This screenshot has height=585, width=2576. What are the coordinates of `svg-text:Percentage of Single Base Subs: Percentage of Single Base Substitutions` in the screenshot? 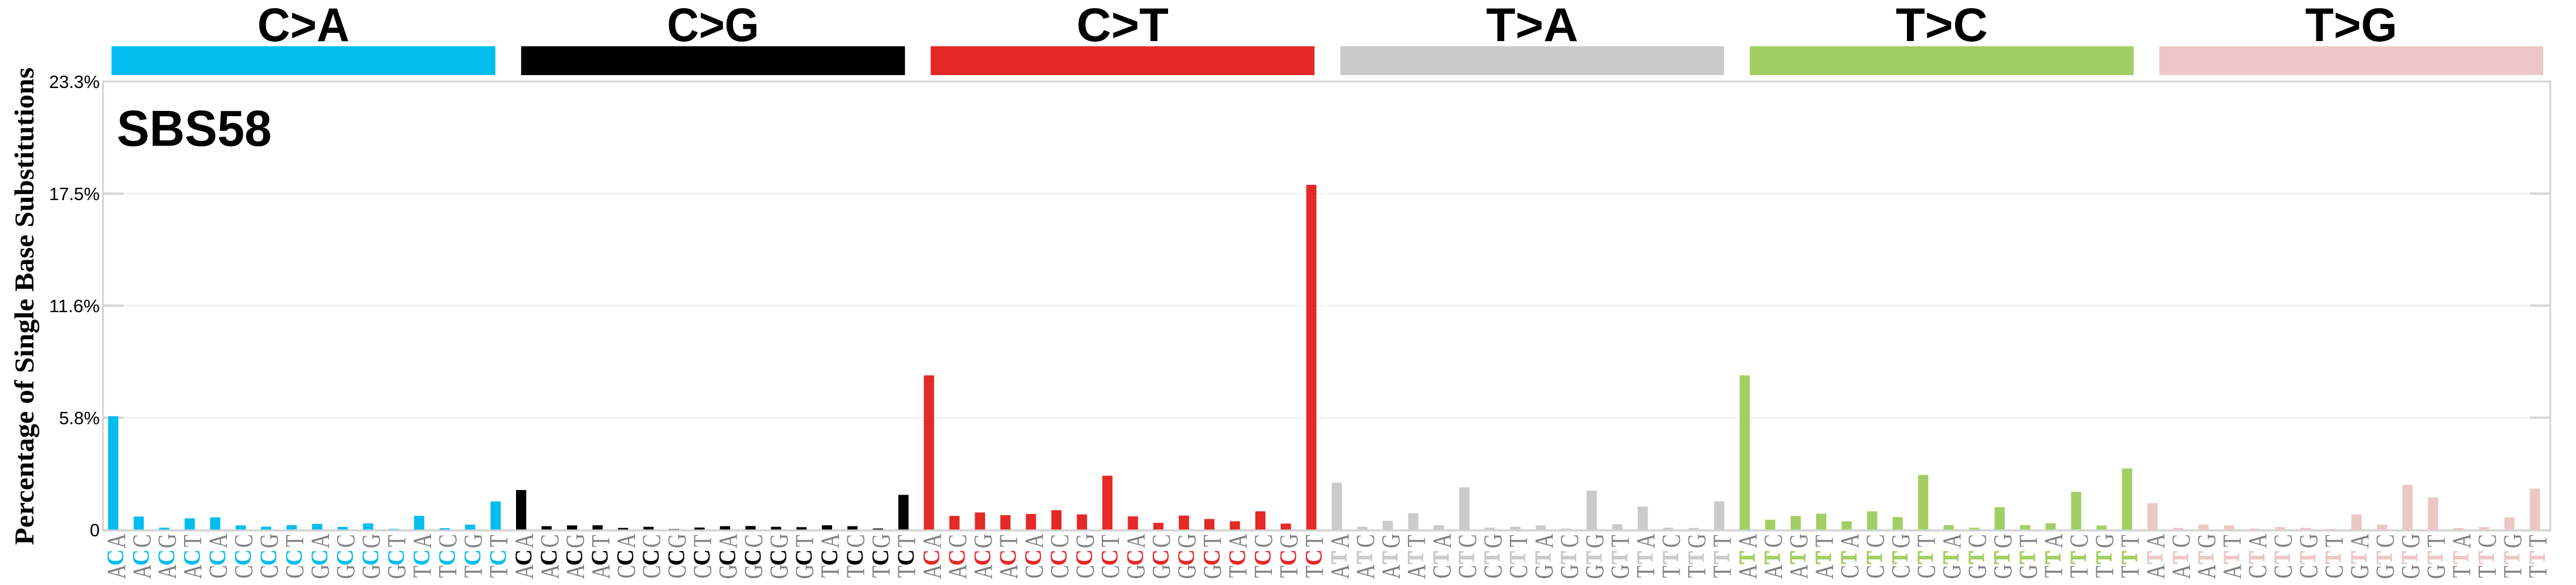 It's located at (24, 306).